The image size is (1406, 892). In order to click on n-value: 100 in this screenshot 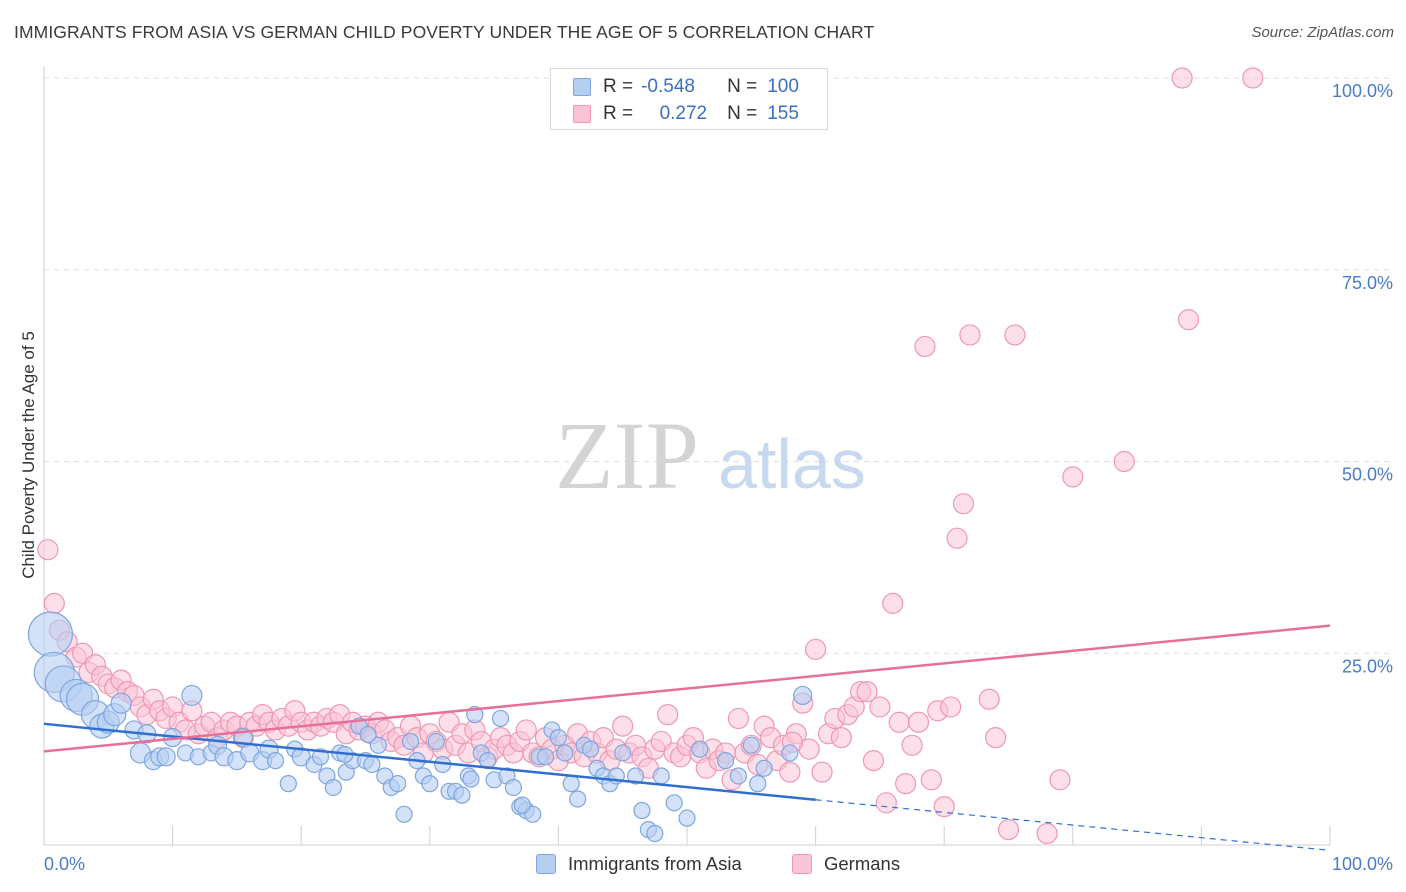, I will do `click(783, 86)`.